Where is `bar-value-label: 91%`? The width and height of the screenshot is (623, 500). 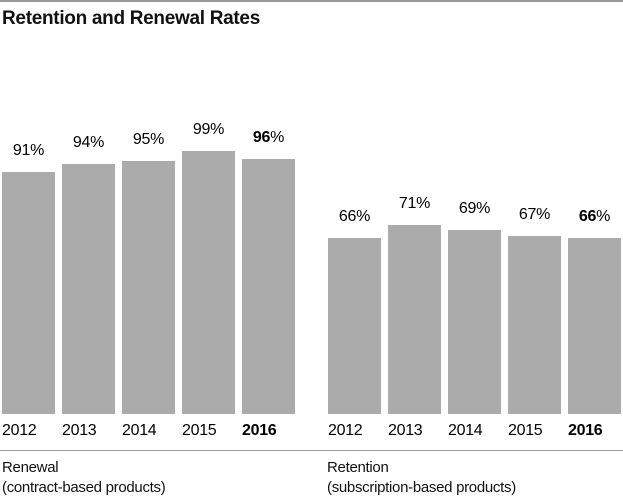
bar-value-label: 91% is located at coordinates (28, 150).